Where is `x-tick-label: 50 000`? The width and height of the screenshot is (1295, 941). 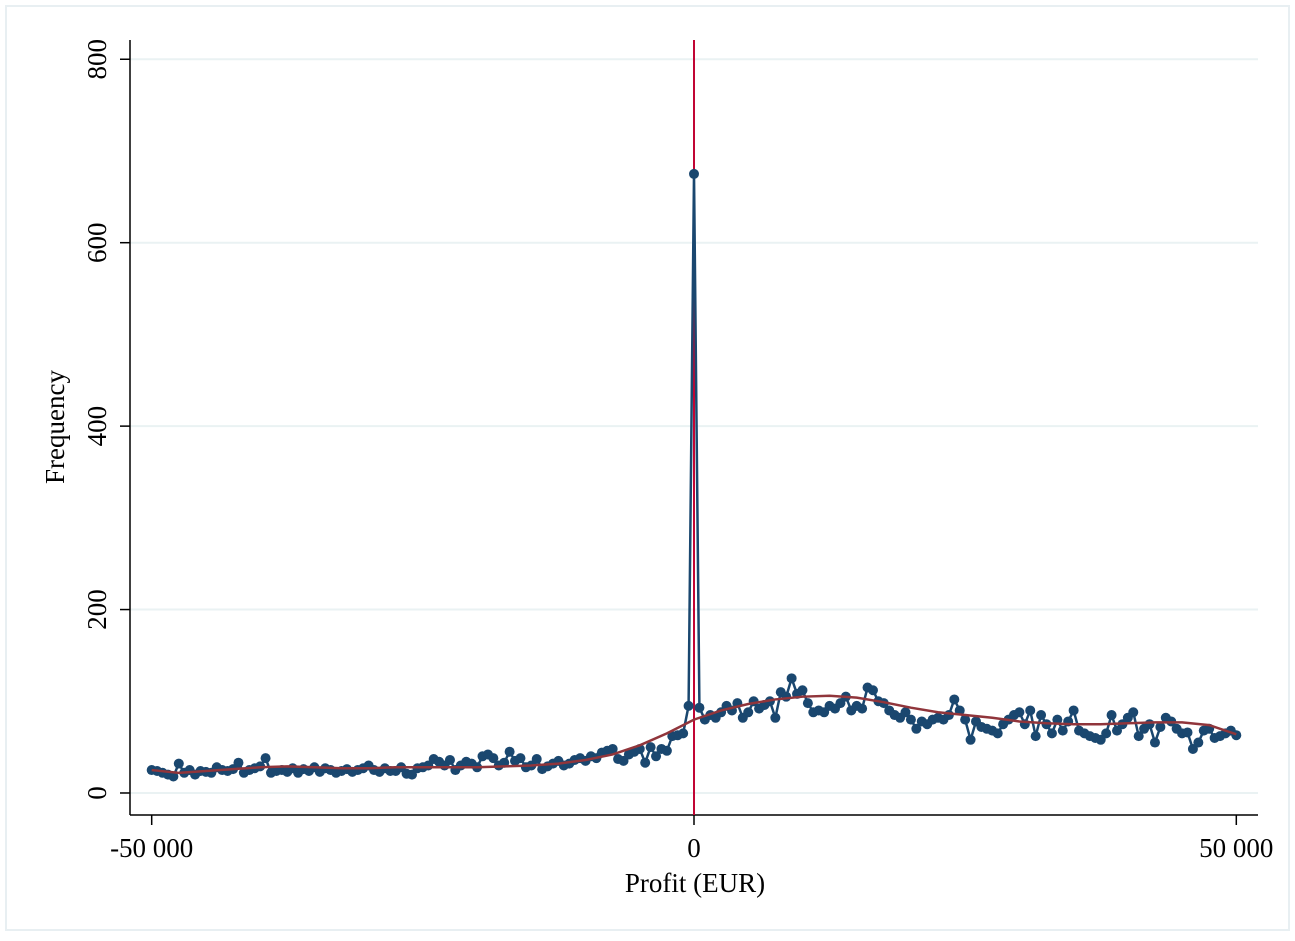
x-tick-label: 50 000 is located at coordinates (1236, 848).